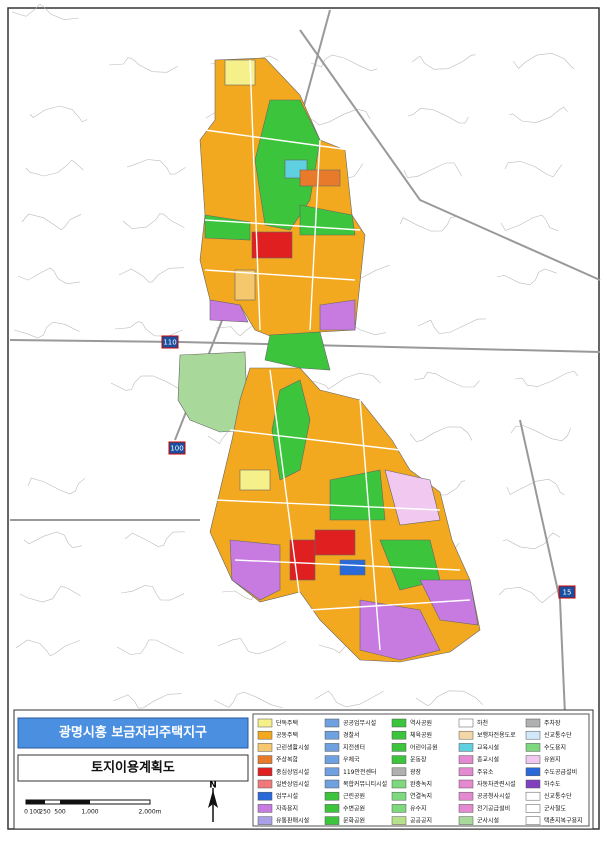 This screenshot has width=607, height=841. What do you see at coordinates (292, 821) in the screenshot?
I see `legend-label: 유통판매시설` at bounding box center [292, 821].